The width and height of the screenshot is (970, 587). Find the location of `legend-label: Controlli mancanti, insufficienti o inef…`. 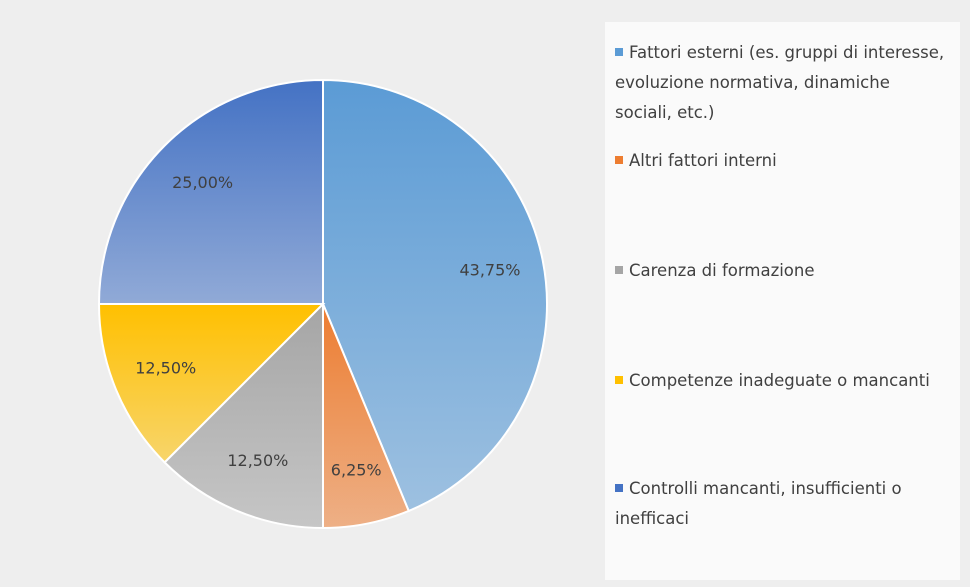

legend-label: Controlli mancanti, insufficienti o inef… is located at coordinates (758, 503).